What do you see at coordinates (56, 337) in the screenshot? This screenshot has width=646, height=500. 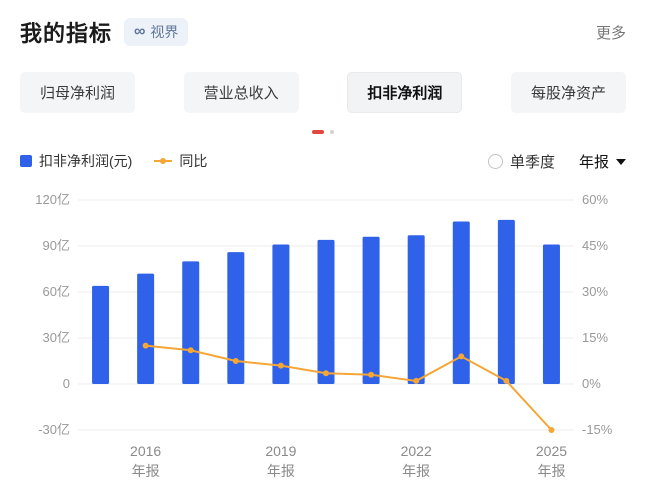 I see `left-axis-tick: 30亿` at bounding box center [56, 337].